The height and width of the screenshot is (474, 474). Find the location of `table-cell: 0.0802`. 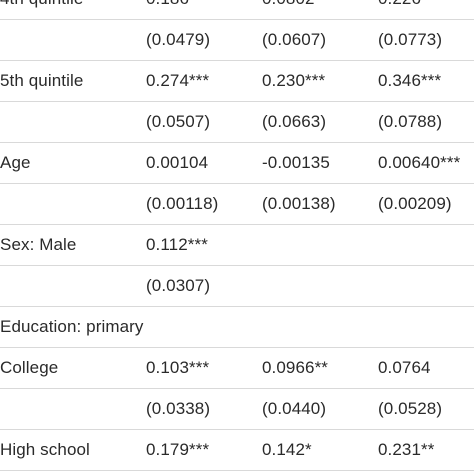

table-cell: 0.0802 is located at coordinates (288, 9).